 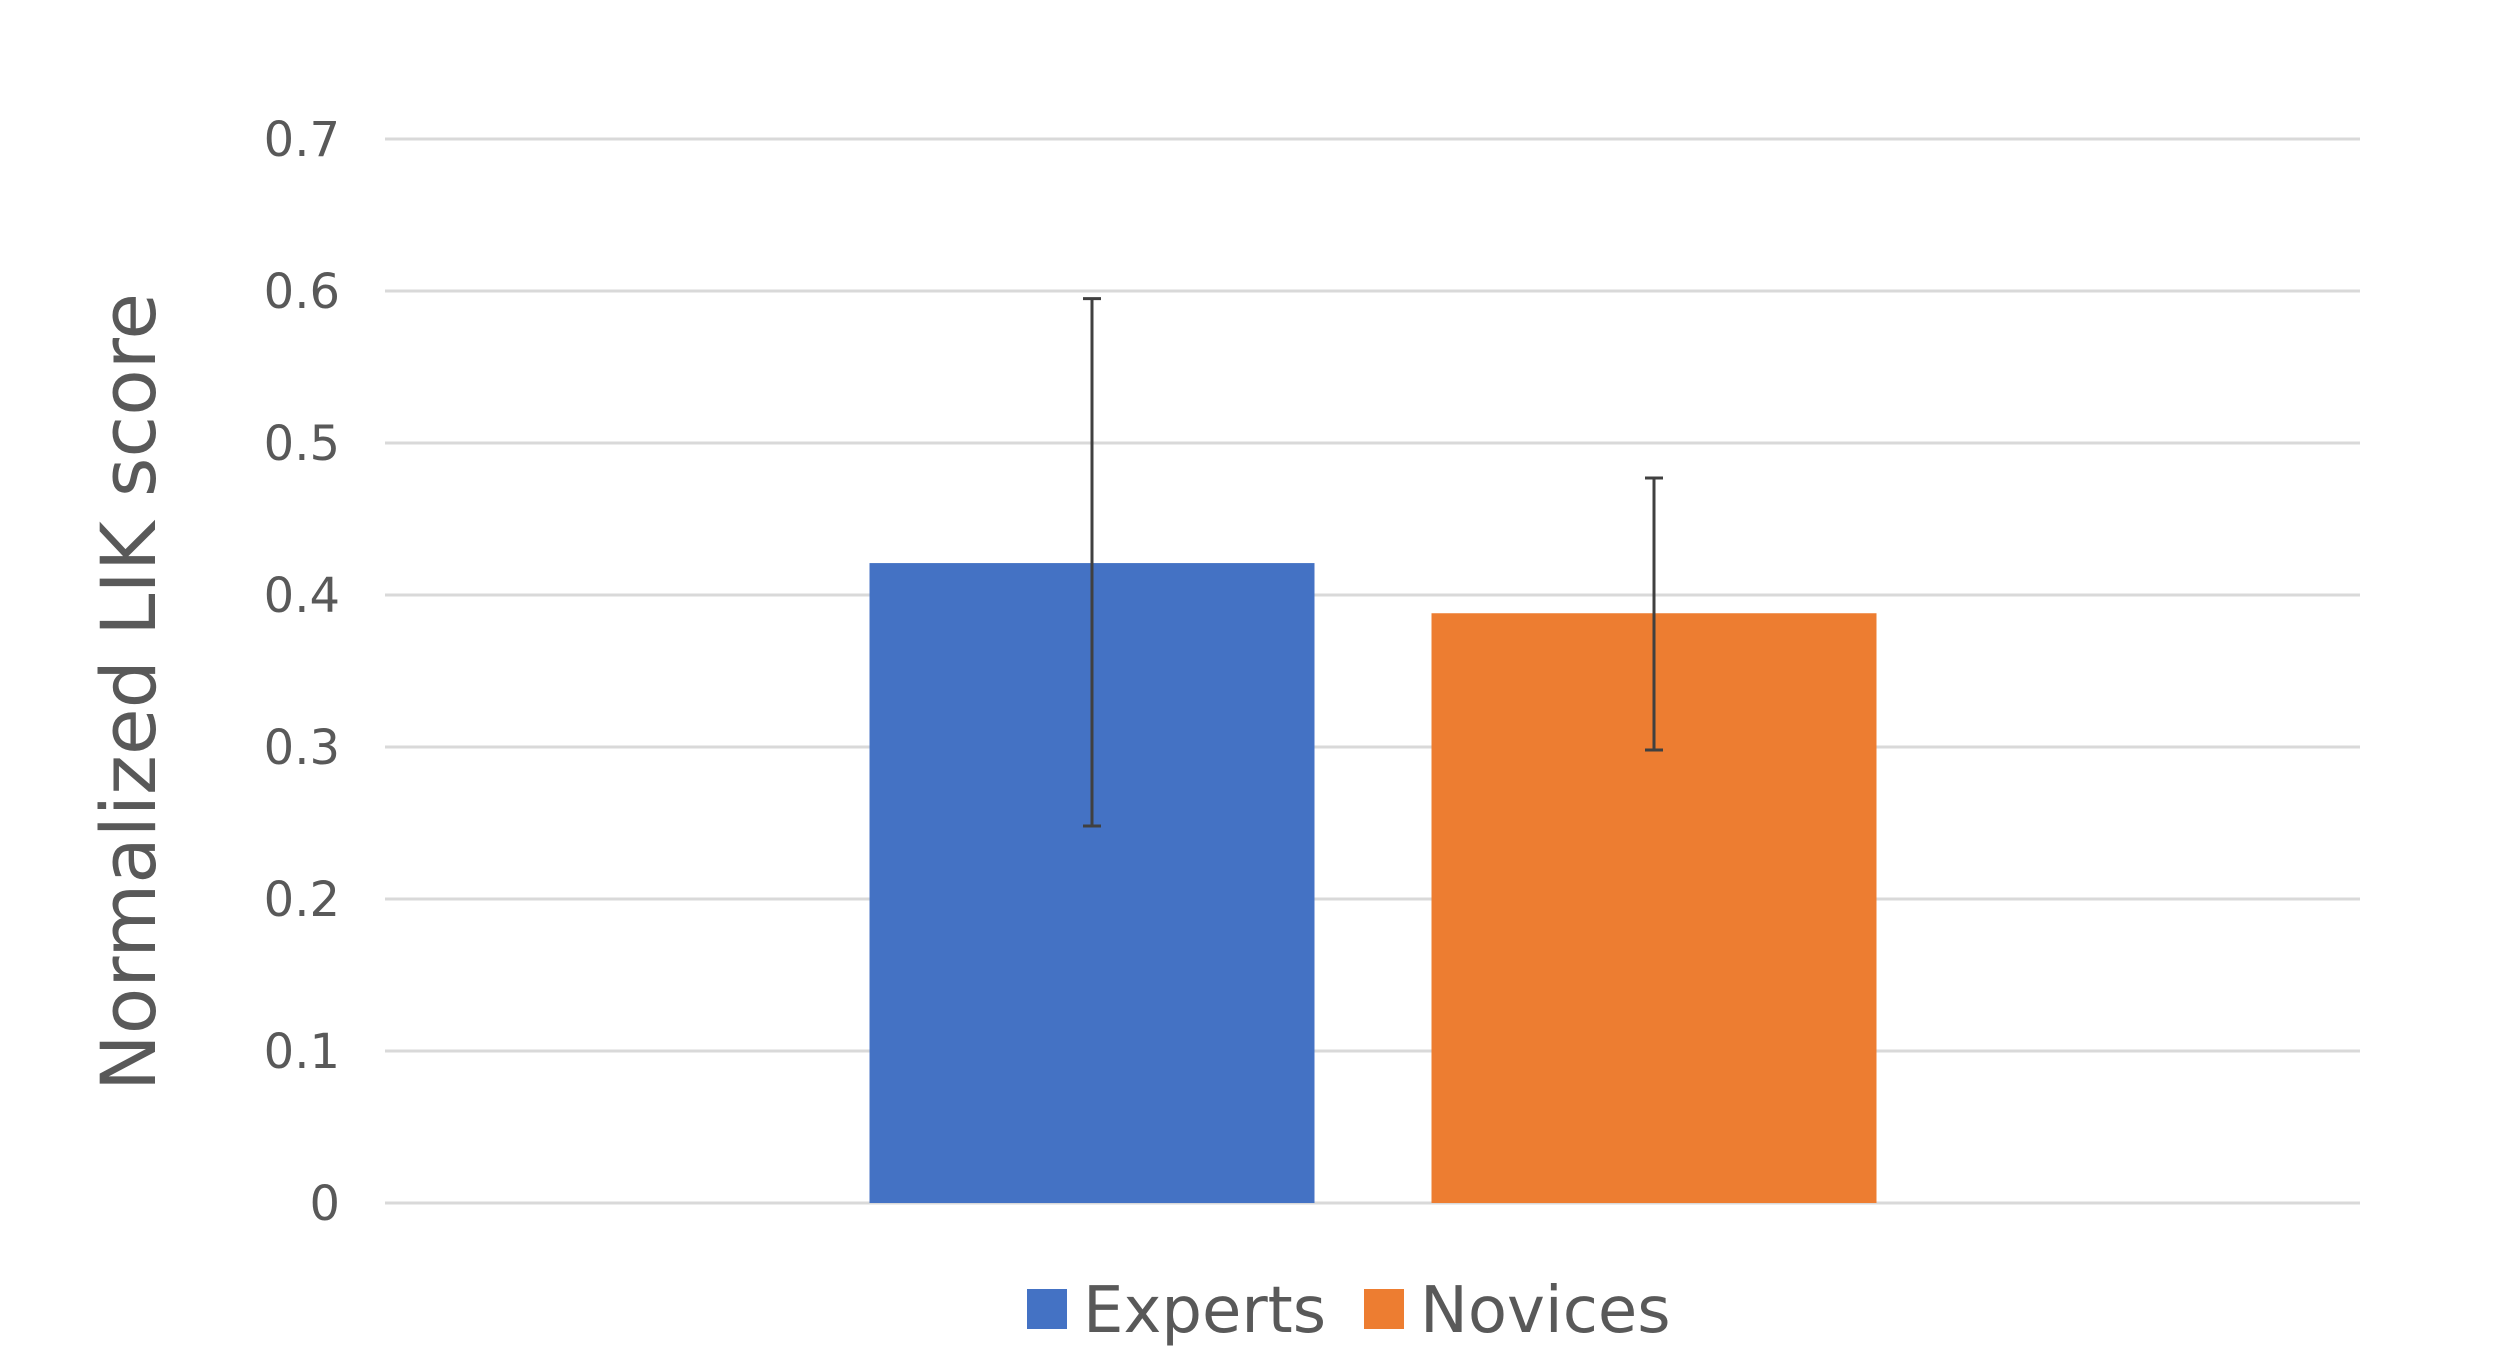 I want to click on y-tick-label: 0.2, so click(x=302, y=900).